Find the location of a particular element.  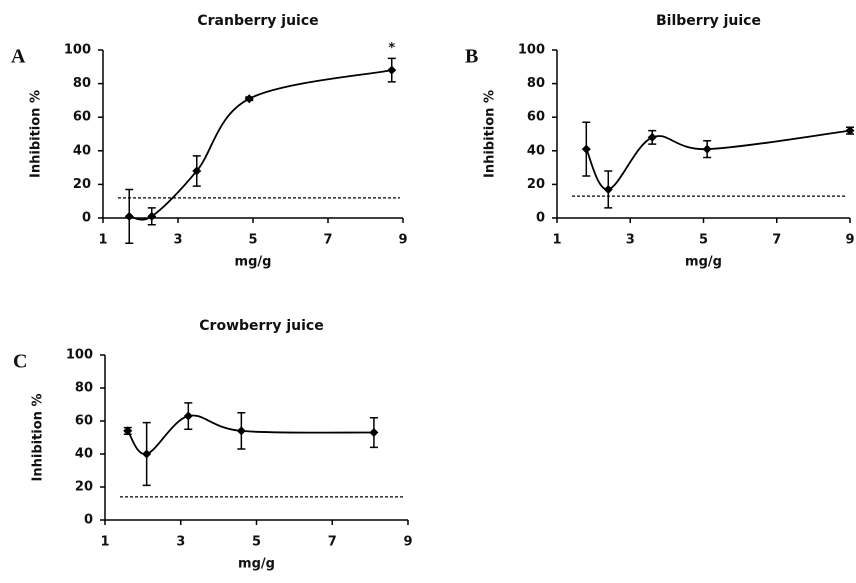

point-label: * is located at coordinates (391, 48).